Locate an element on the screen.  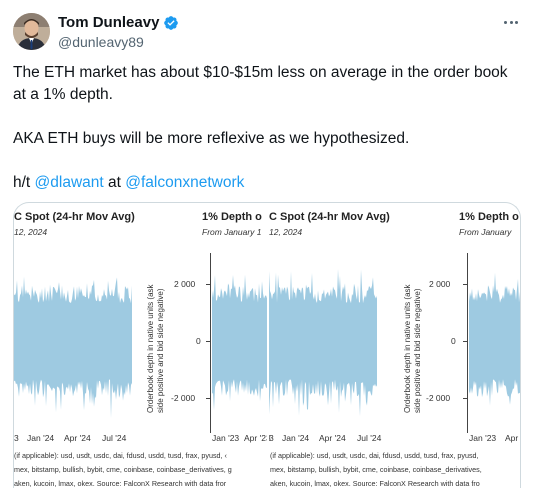
more-options-icon is located at coordinates (511, 22).